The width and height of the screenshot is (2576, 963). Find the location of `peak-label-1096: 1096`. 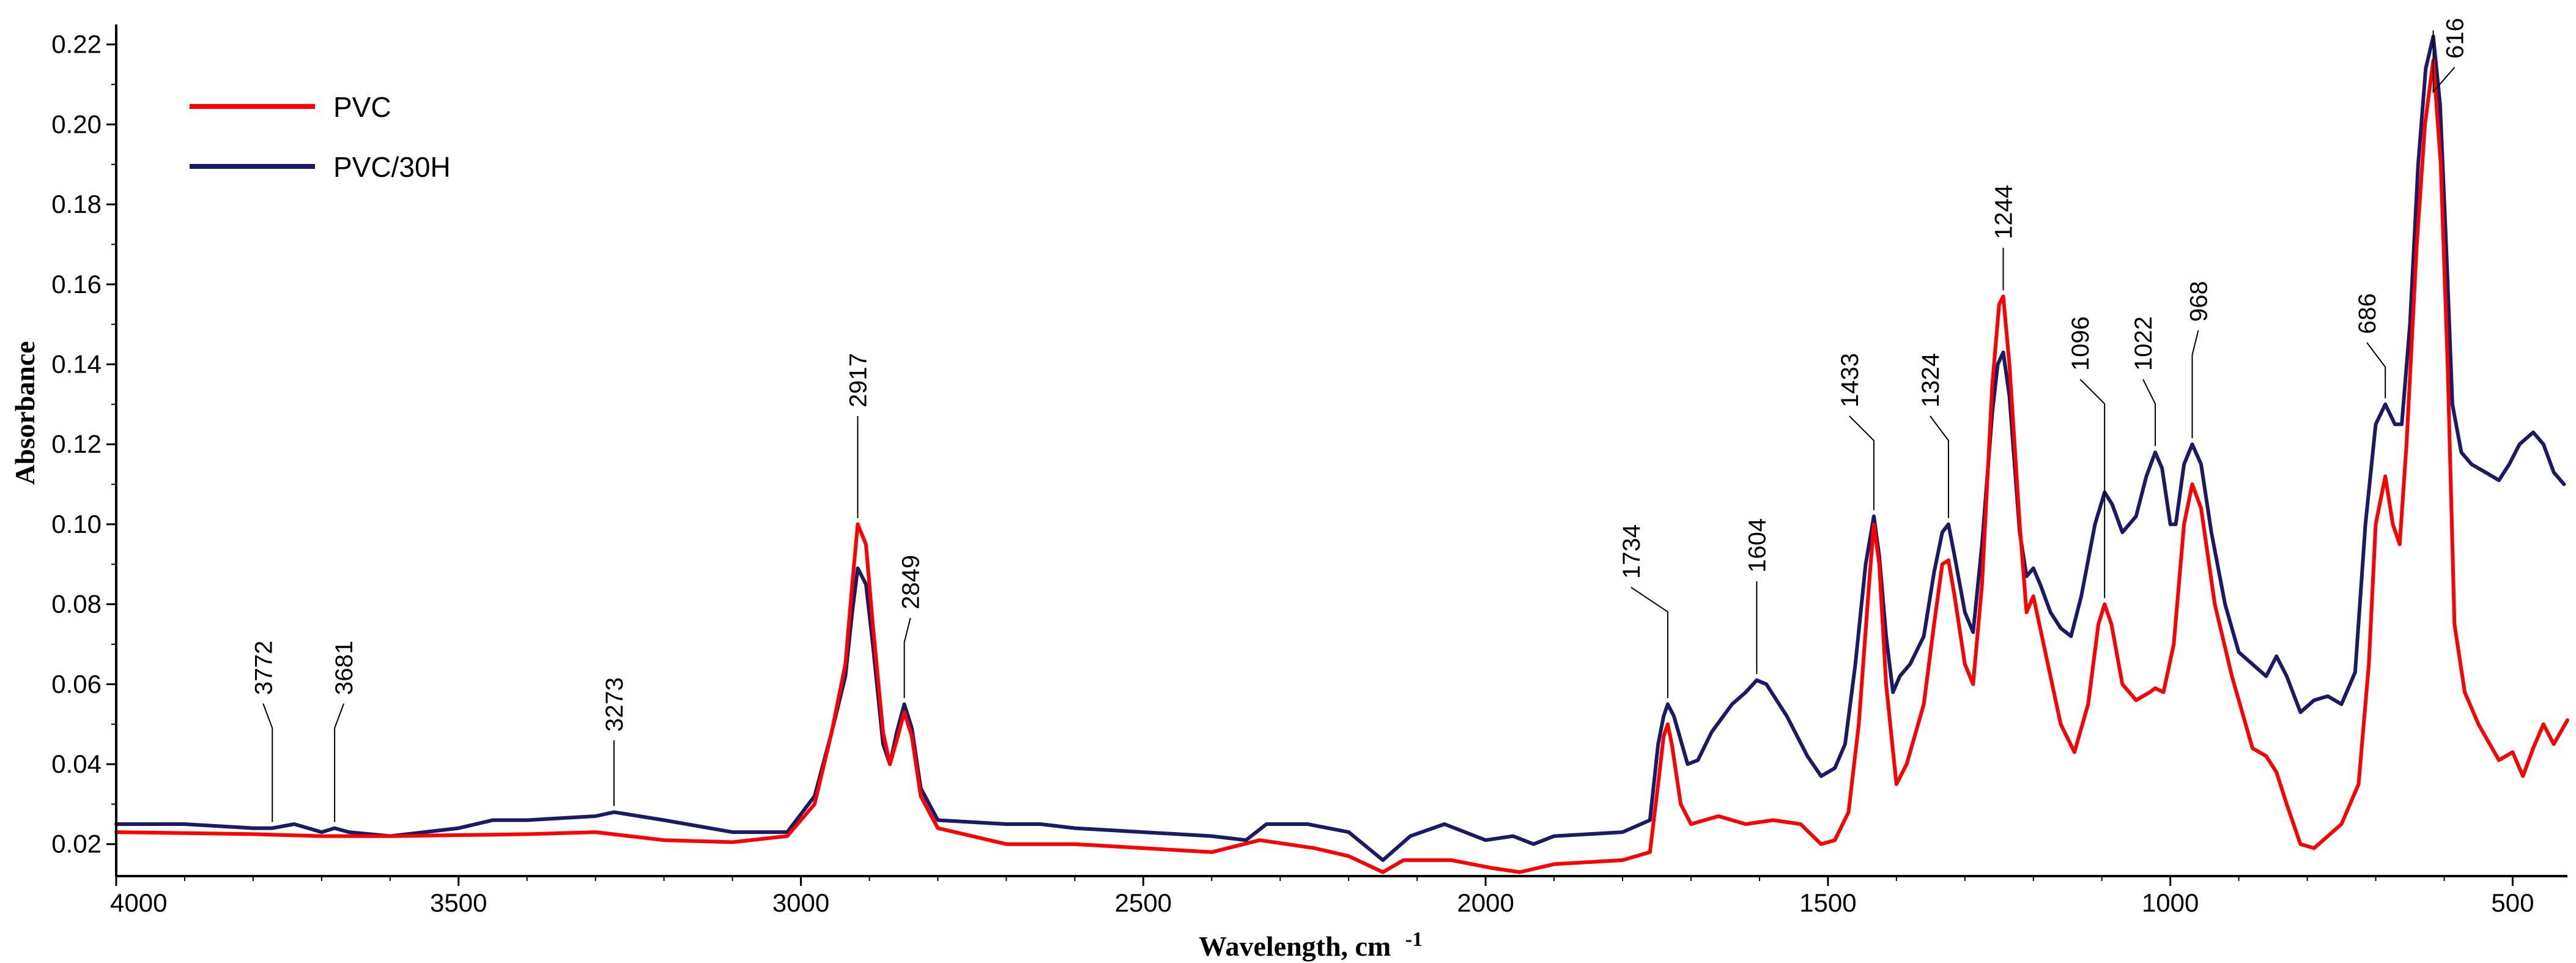

peak-label-1096: 1096 is located at coordinates (2080, 343).